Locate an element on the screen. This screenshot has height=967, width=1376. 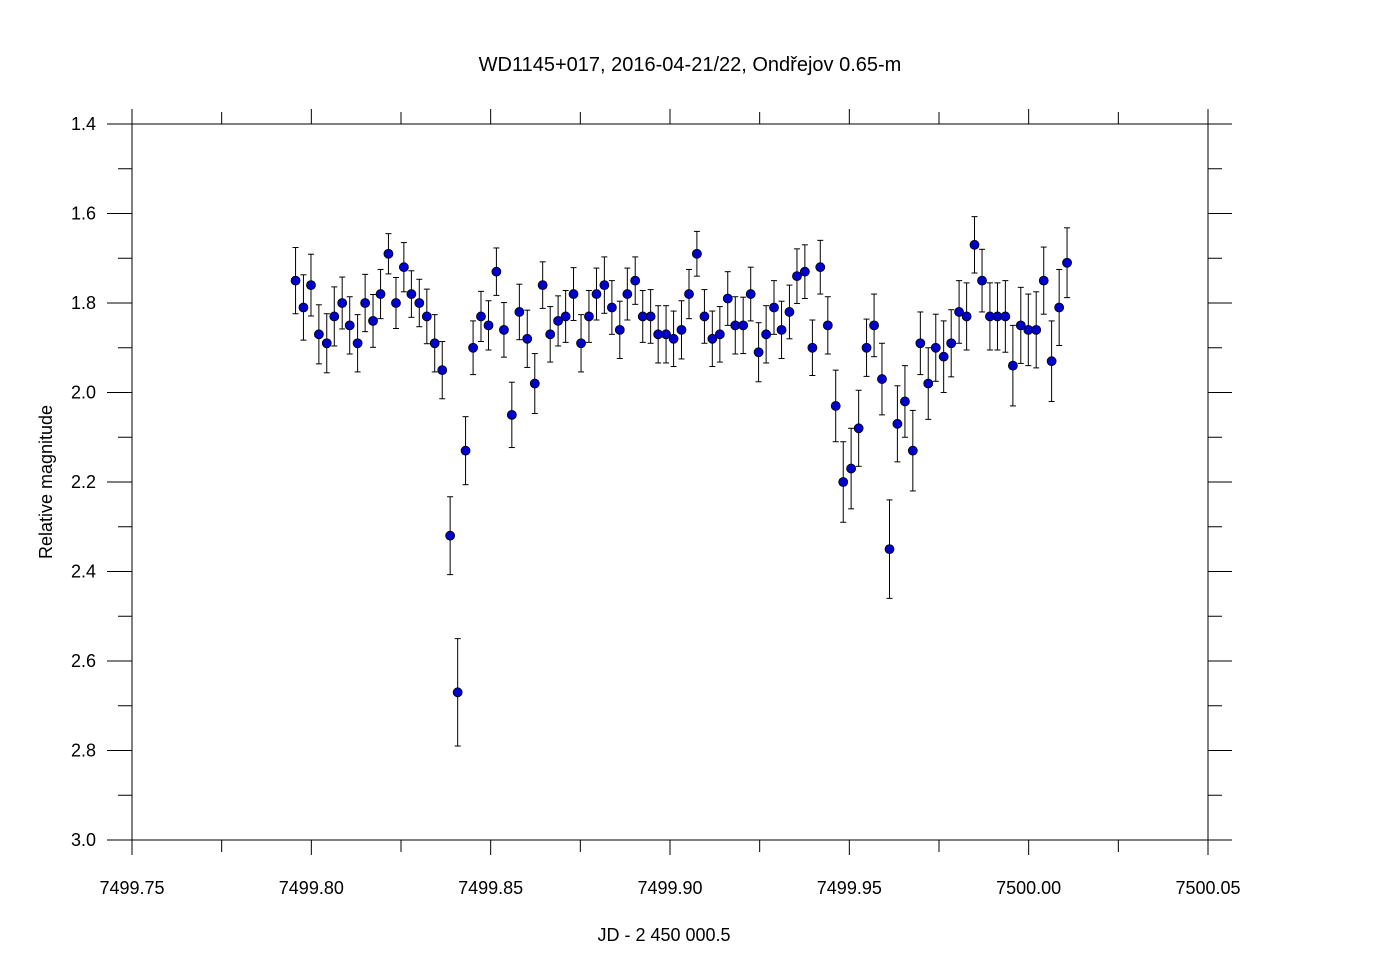
y-tick-label: 2.8 is located at coordinates (83, 751).